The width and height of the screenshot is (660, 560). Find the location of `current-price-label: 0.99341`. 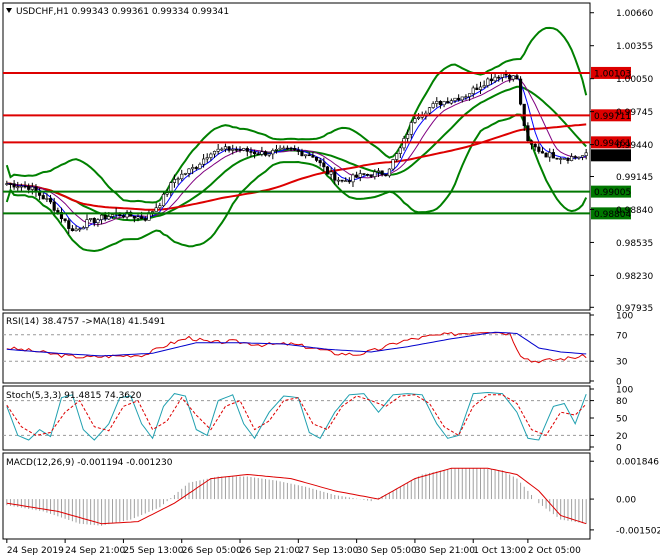

current-price-label: 0.99341 is located at coordinates (612, 157).